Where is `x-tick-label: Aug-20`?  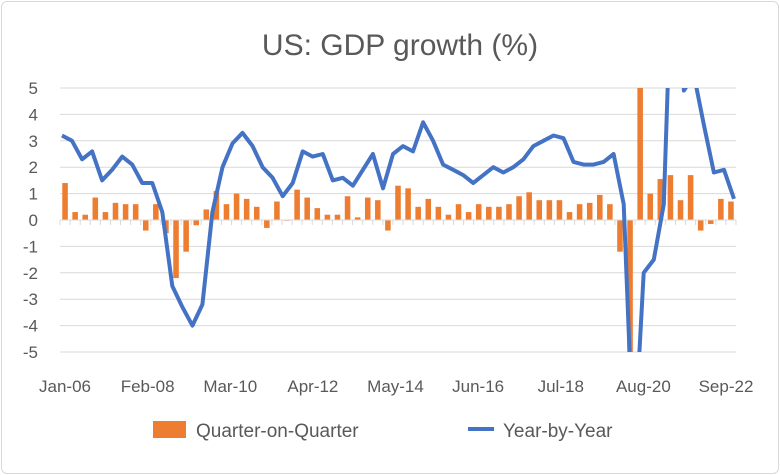 x-tick-label: Aug-20 is located at coordinates (643, 386).